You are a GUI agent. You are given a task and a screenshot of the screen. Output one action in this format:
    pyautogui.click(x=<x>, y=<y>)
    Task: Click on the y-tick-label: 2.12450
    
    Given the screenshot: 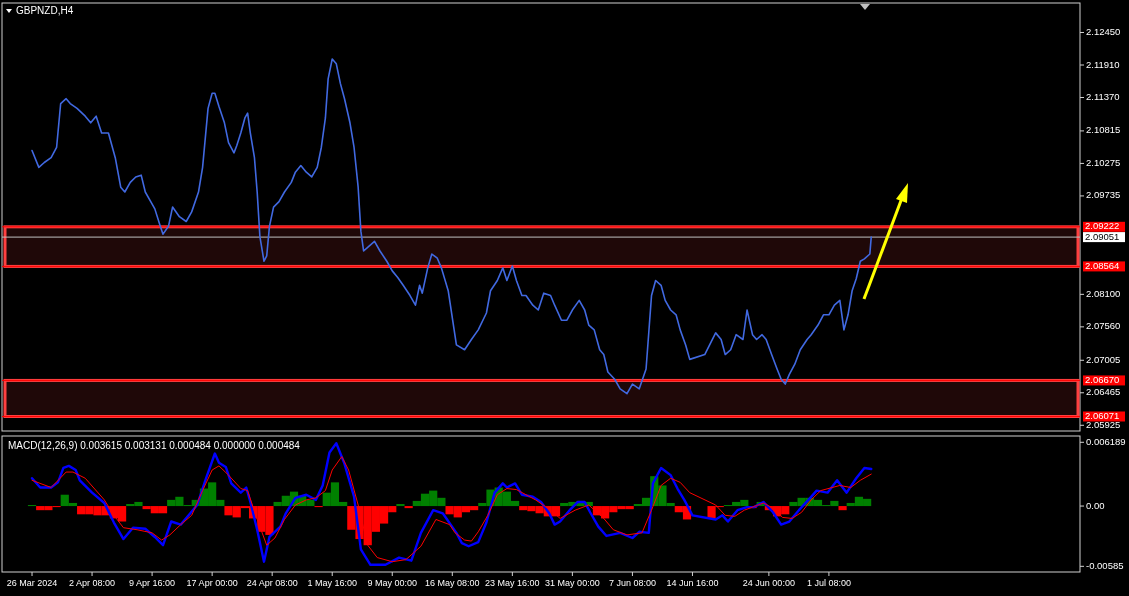 What is the action you would take?
    pyautogui.click(x=1103, y=32)
    